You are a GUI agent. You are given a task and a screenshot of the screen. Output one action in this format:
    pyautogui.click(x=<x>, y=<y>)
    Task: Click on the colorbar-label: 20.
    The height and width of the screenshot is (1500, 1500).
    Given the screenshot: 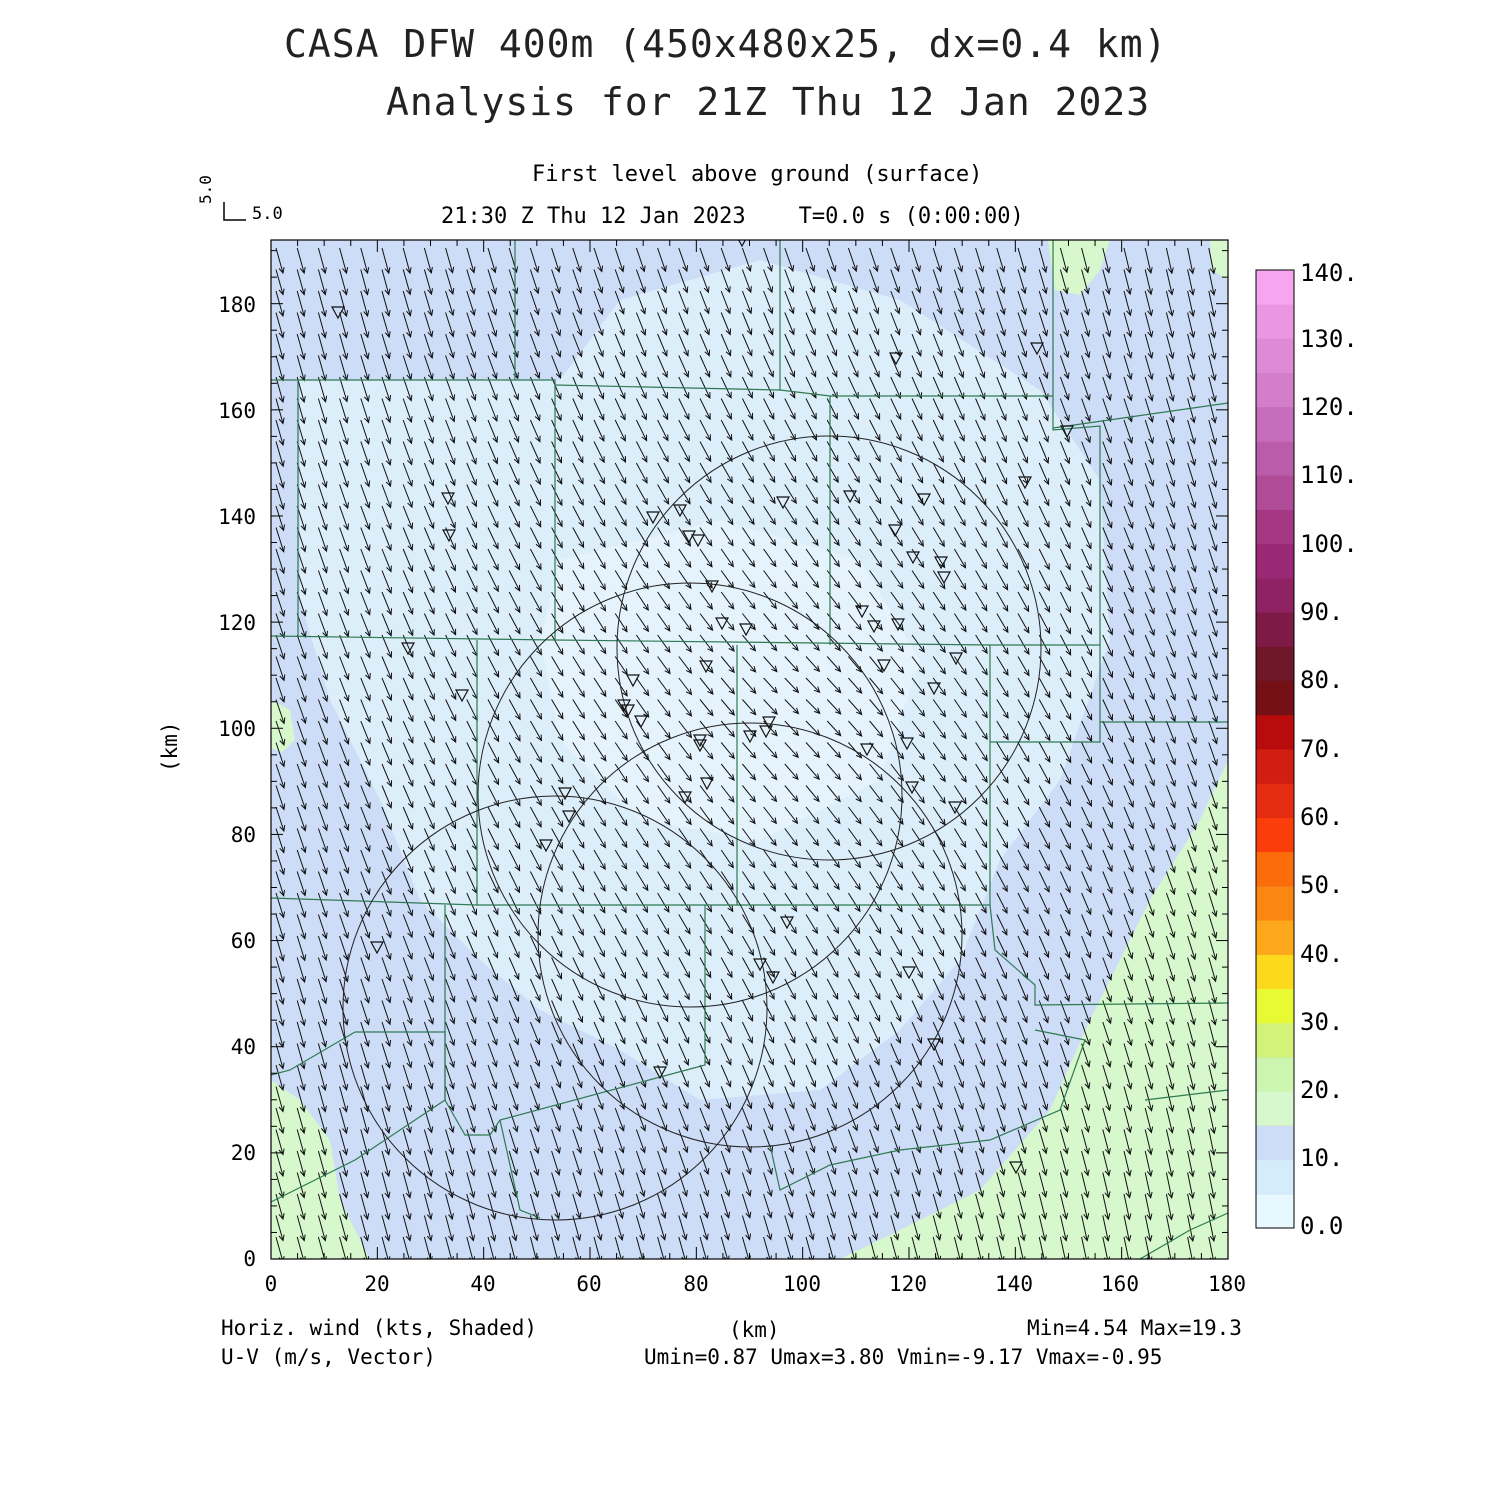 What is the action you would take?
    pyautogui.click(x=1322, y=1090)
    